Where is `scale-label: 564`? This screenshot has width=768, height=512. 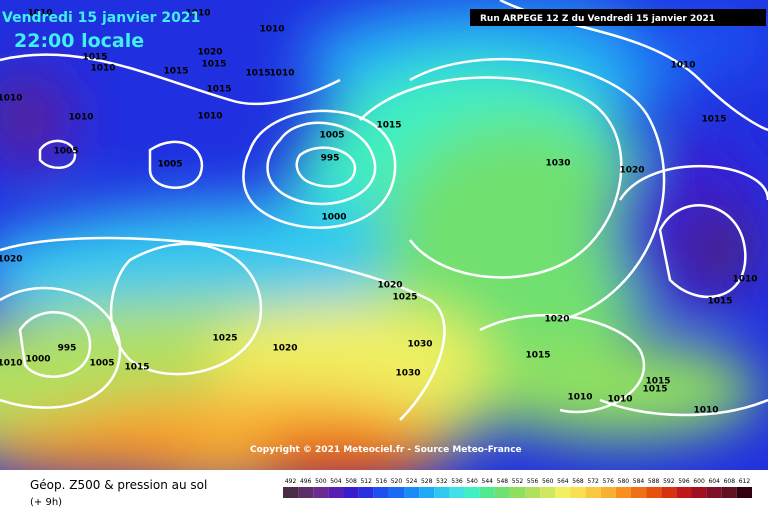
scale-label: 564 is located at coordinates (563, 481).